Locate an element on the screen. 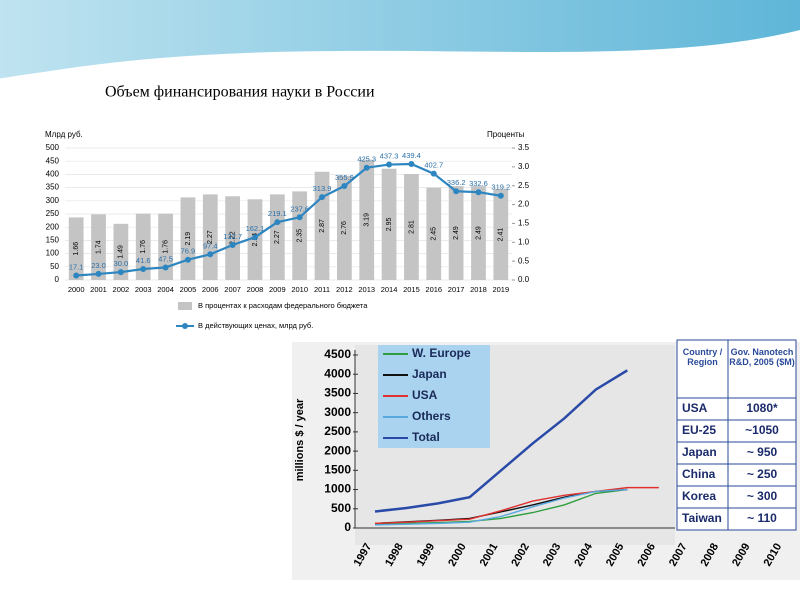 This screenshot has height=600, width=800. y-tick-label: 2500 is located at coordinates (337, 431).